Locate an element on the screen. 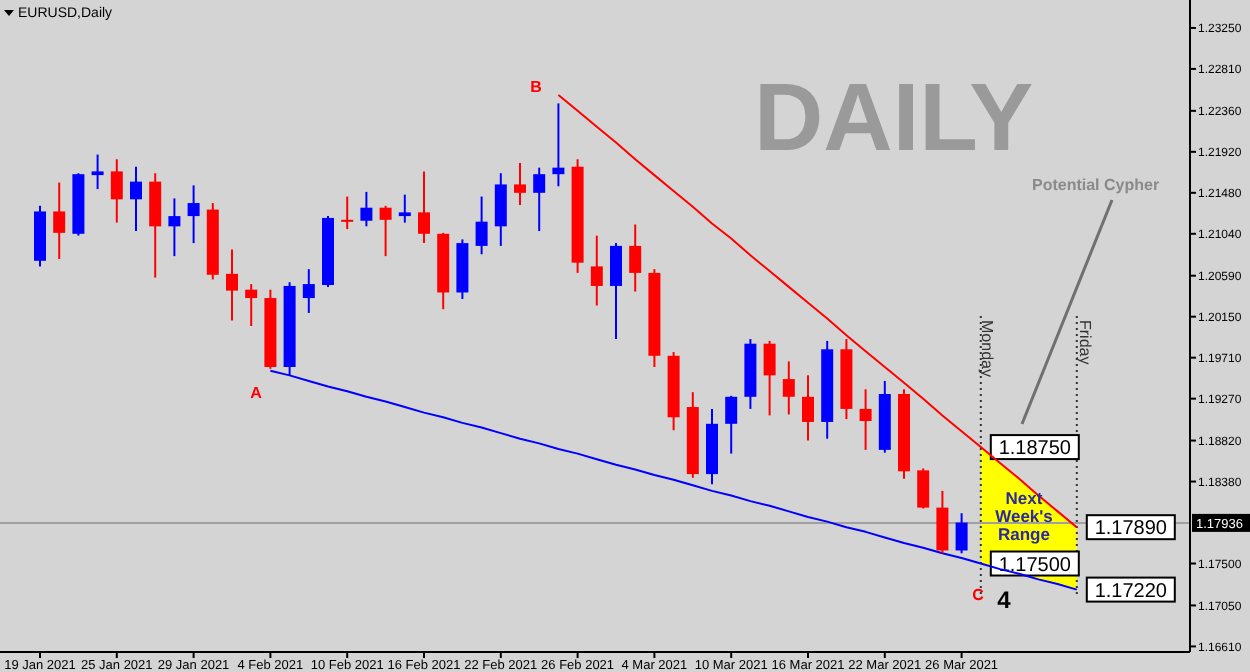  annotation: Potential Cypher is located at coordinates (1096, 185).